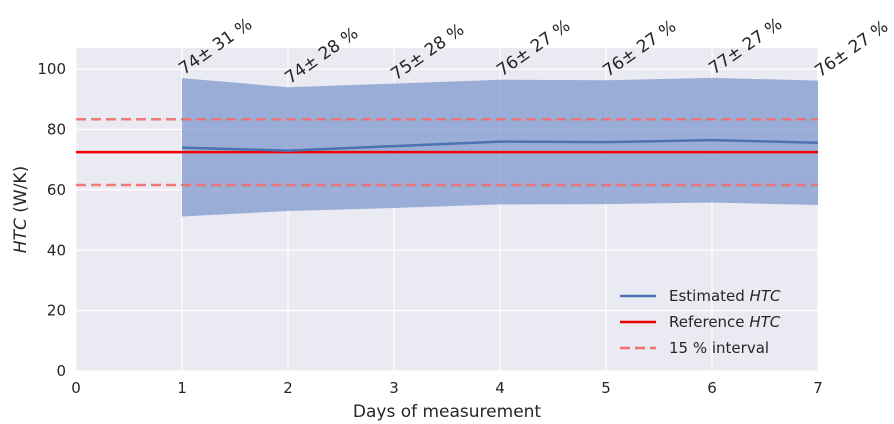  I want to click on lines-layer, so click(447, 152).